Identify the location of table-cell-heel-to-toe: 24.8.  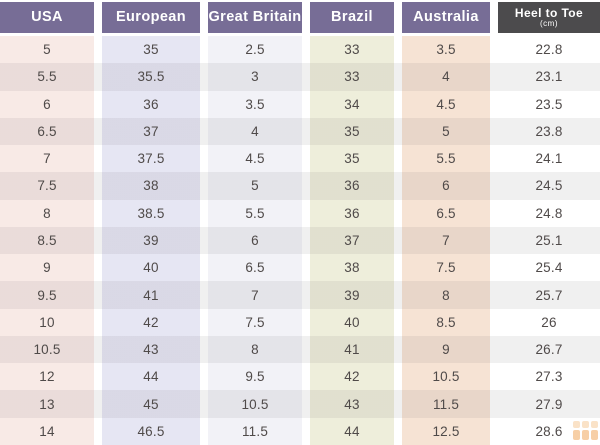
(549, 213).